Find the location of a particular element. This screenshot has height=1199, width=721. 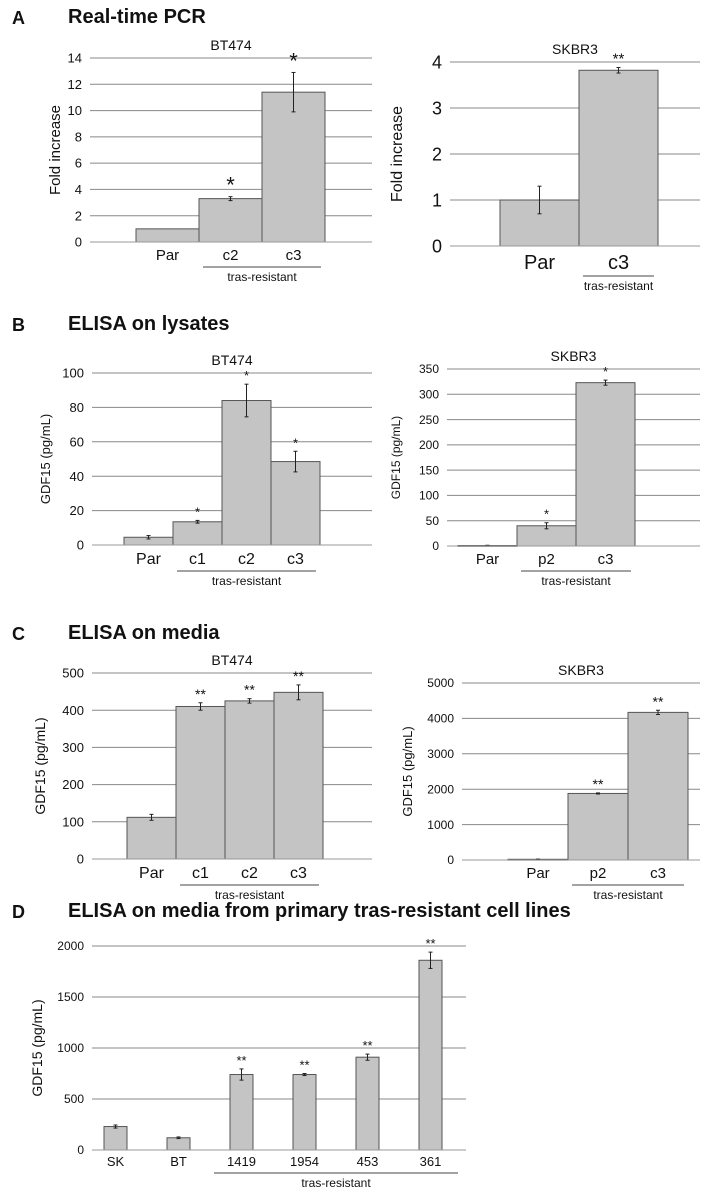

a-skbr3-tick-label: 1 is located at coordinates (437, 200).